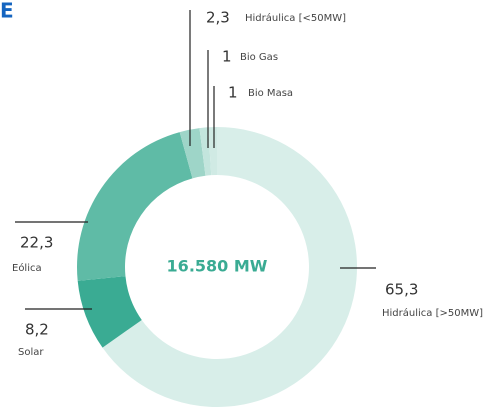 The height and width of the screenshot is (412, 501). Describe the element at coordinates (259, 57) in the screenshot. I see `category-label: Bio Gas` at that location.